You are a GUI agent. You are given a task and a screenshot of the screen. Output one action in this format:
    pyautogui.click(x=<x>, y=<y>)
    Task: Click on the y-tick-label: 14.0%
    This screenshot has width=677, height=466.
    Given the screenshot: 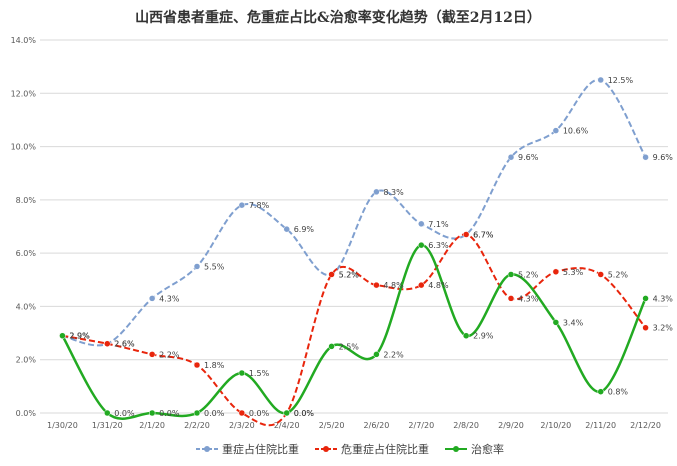 What is the action you would take?
    pyautogui.click(x=24, y=40)
    